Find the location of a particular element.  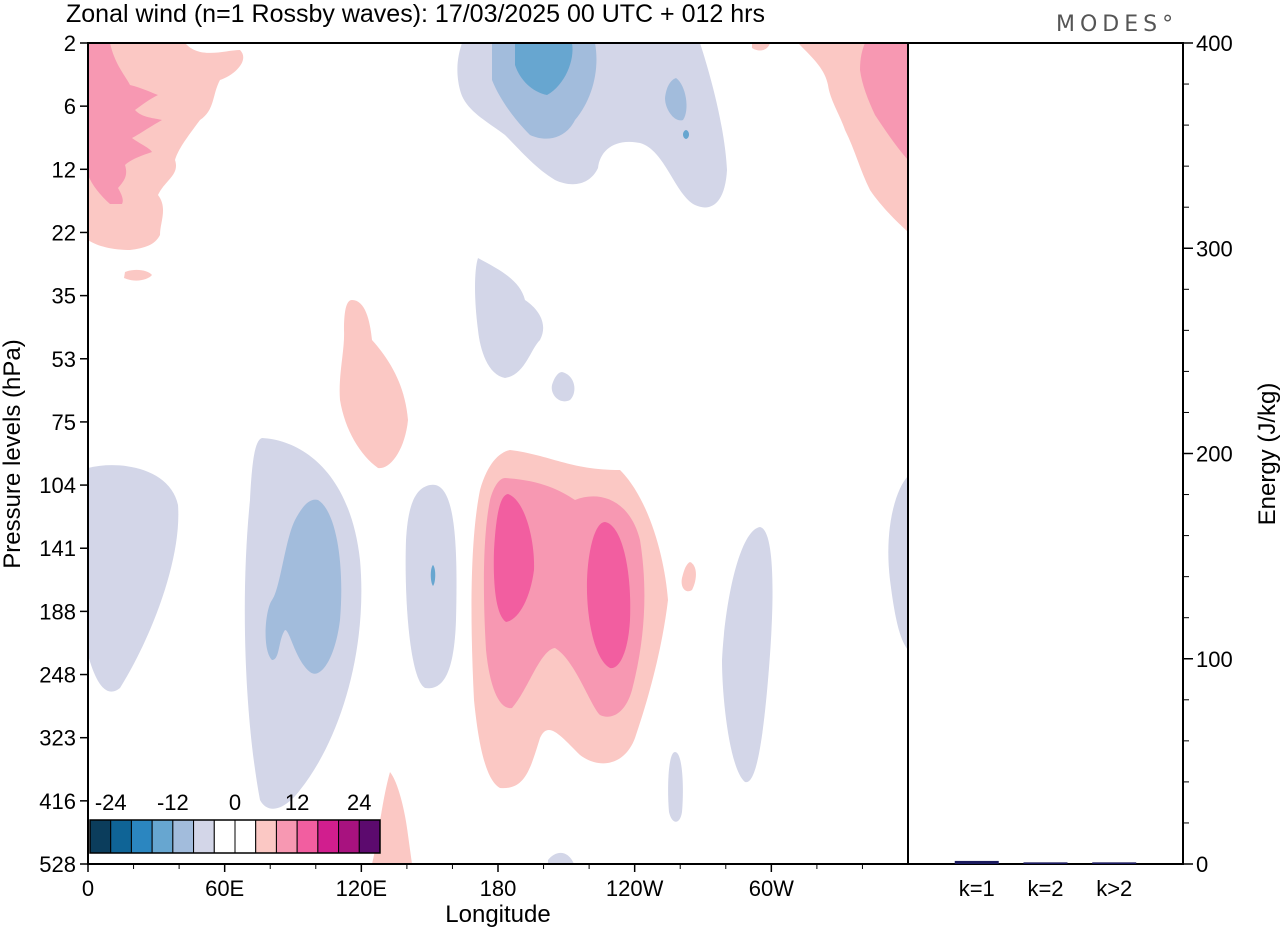

energy-tick-label: 0 is located at coordinates (1202, 864).